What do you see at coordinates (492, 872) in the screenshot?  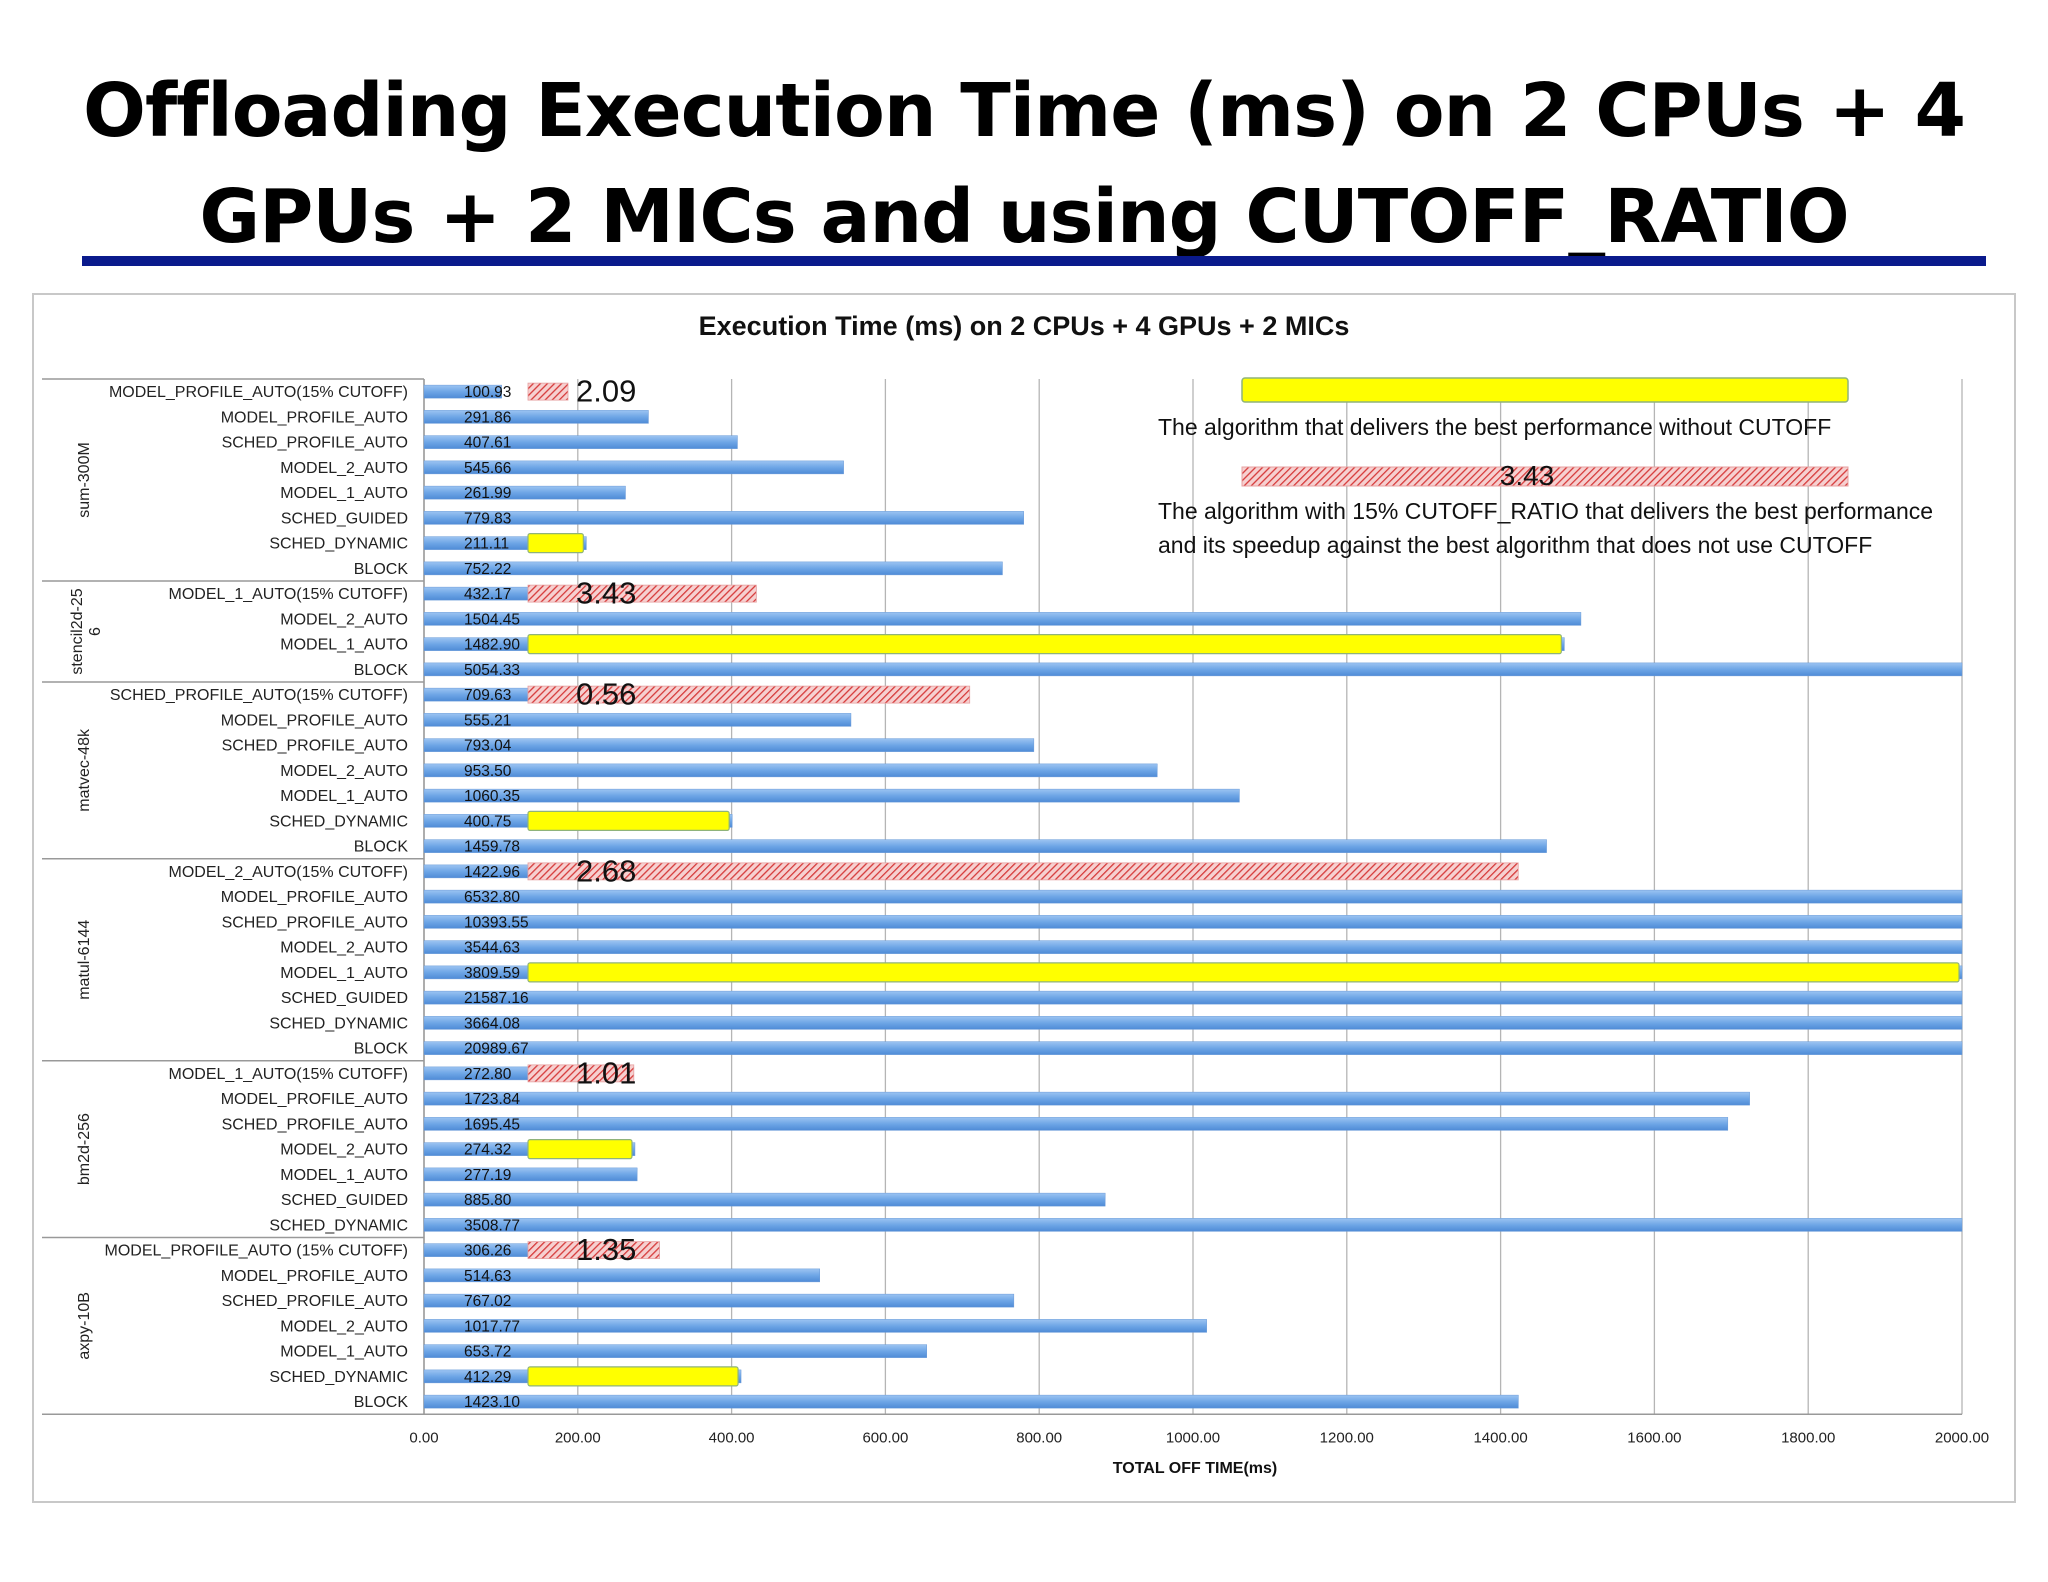 I see `bar-value-label: 1422.96` at bounding box center [492, 872].